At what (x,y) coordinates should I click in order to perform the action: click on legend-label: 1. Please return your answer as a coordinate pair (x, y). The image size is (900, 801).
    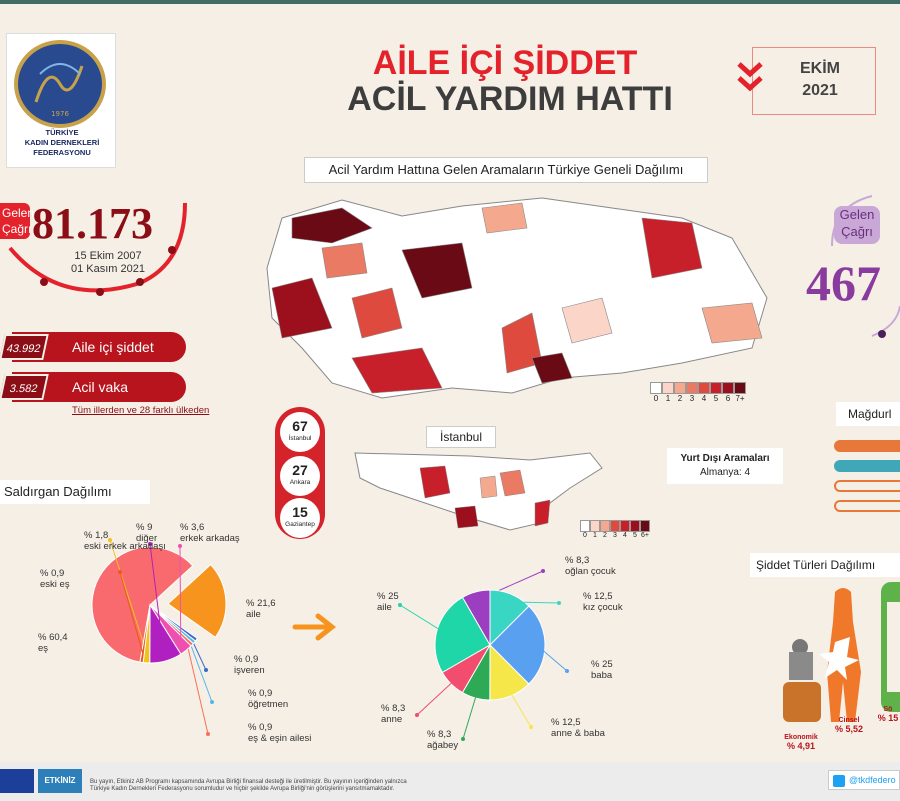
    Looking at the image, I should click on (668, 398).